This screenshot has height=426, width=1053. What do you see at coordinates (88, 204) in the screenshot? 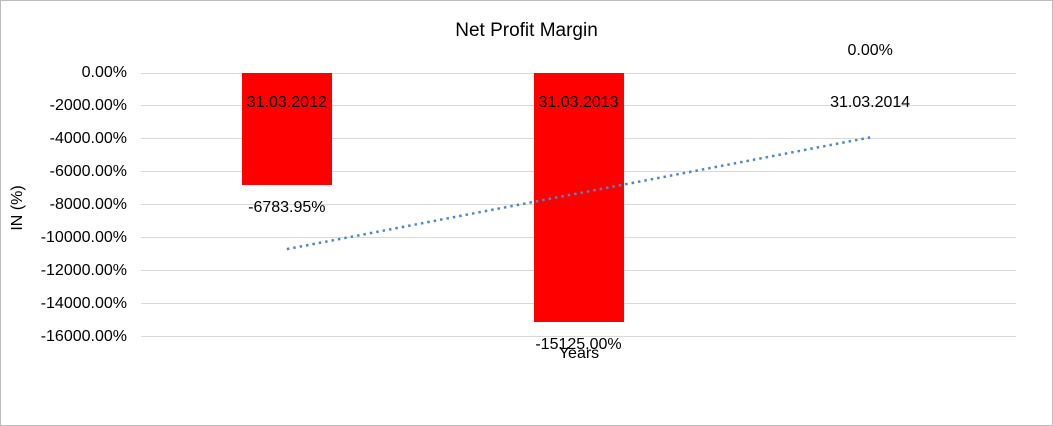
I see `y-tick-label: -8000.00%` at bounding box center [88, 204].